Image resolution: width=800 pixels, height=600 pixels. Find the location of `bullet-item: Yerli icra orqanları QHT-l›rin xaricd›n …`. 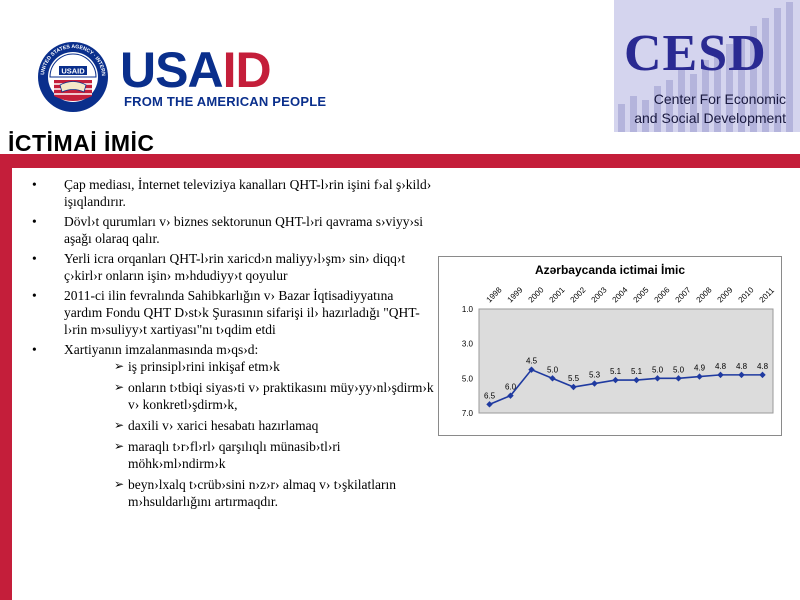

bullet-item: Yerli icra orqanları QHT-l›rin xaricd›n … is located at coordinates (231, 267).